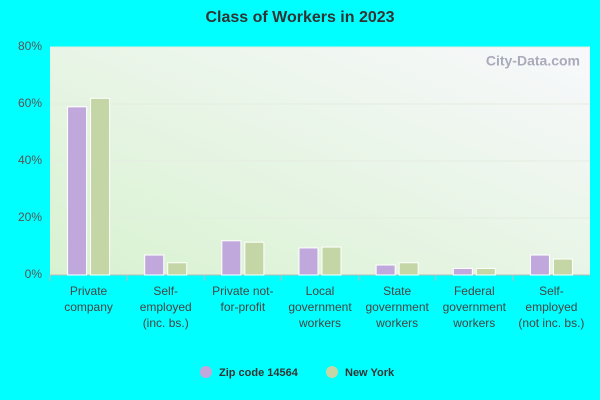 Image resolution: width=600 pixels, height=400 pixels. What do you see at coordinates (474, 307) in the screenshot?
I see `x-tick-label: Federal government workers` at bounding box center [474, 307].